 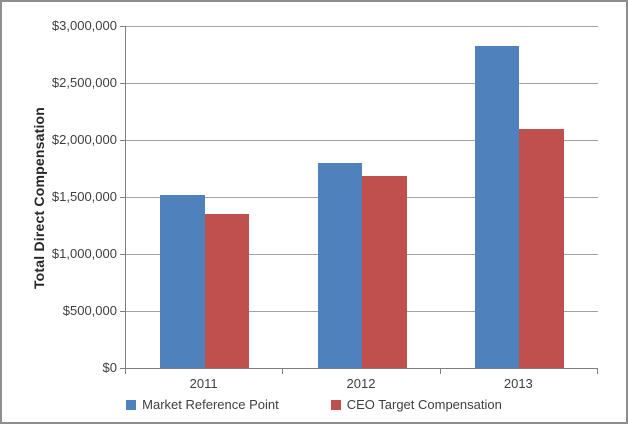 I want to click on y-axis-tick-label: $3,000,000, so click(x=84, y=25).